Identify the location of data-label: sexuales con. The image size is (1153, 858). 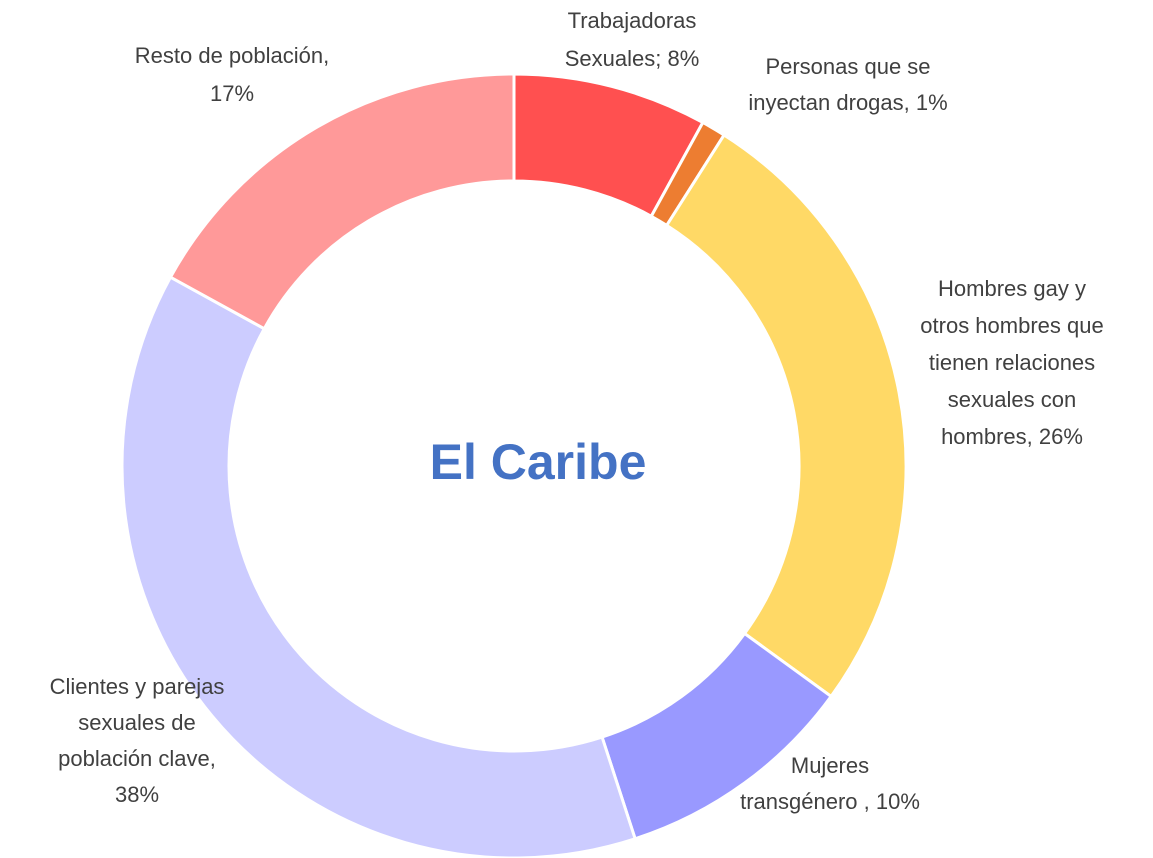
(1012, 399).